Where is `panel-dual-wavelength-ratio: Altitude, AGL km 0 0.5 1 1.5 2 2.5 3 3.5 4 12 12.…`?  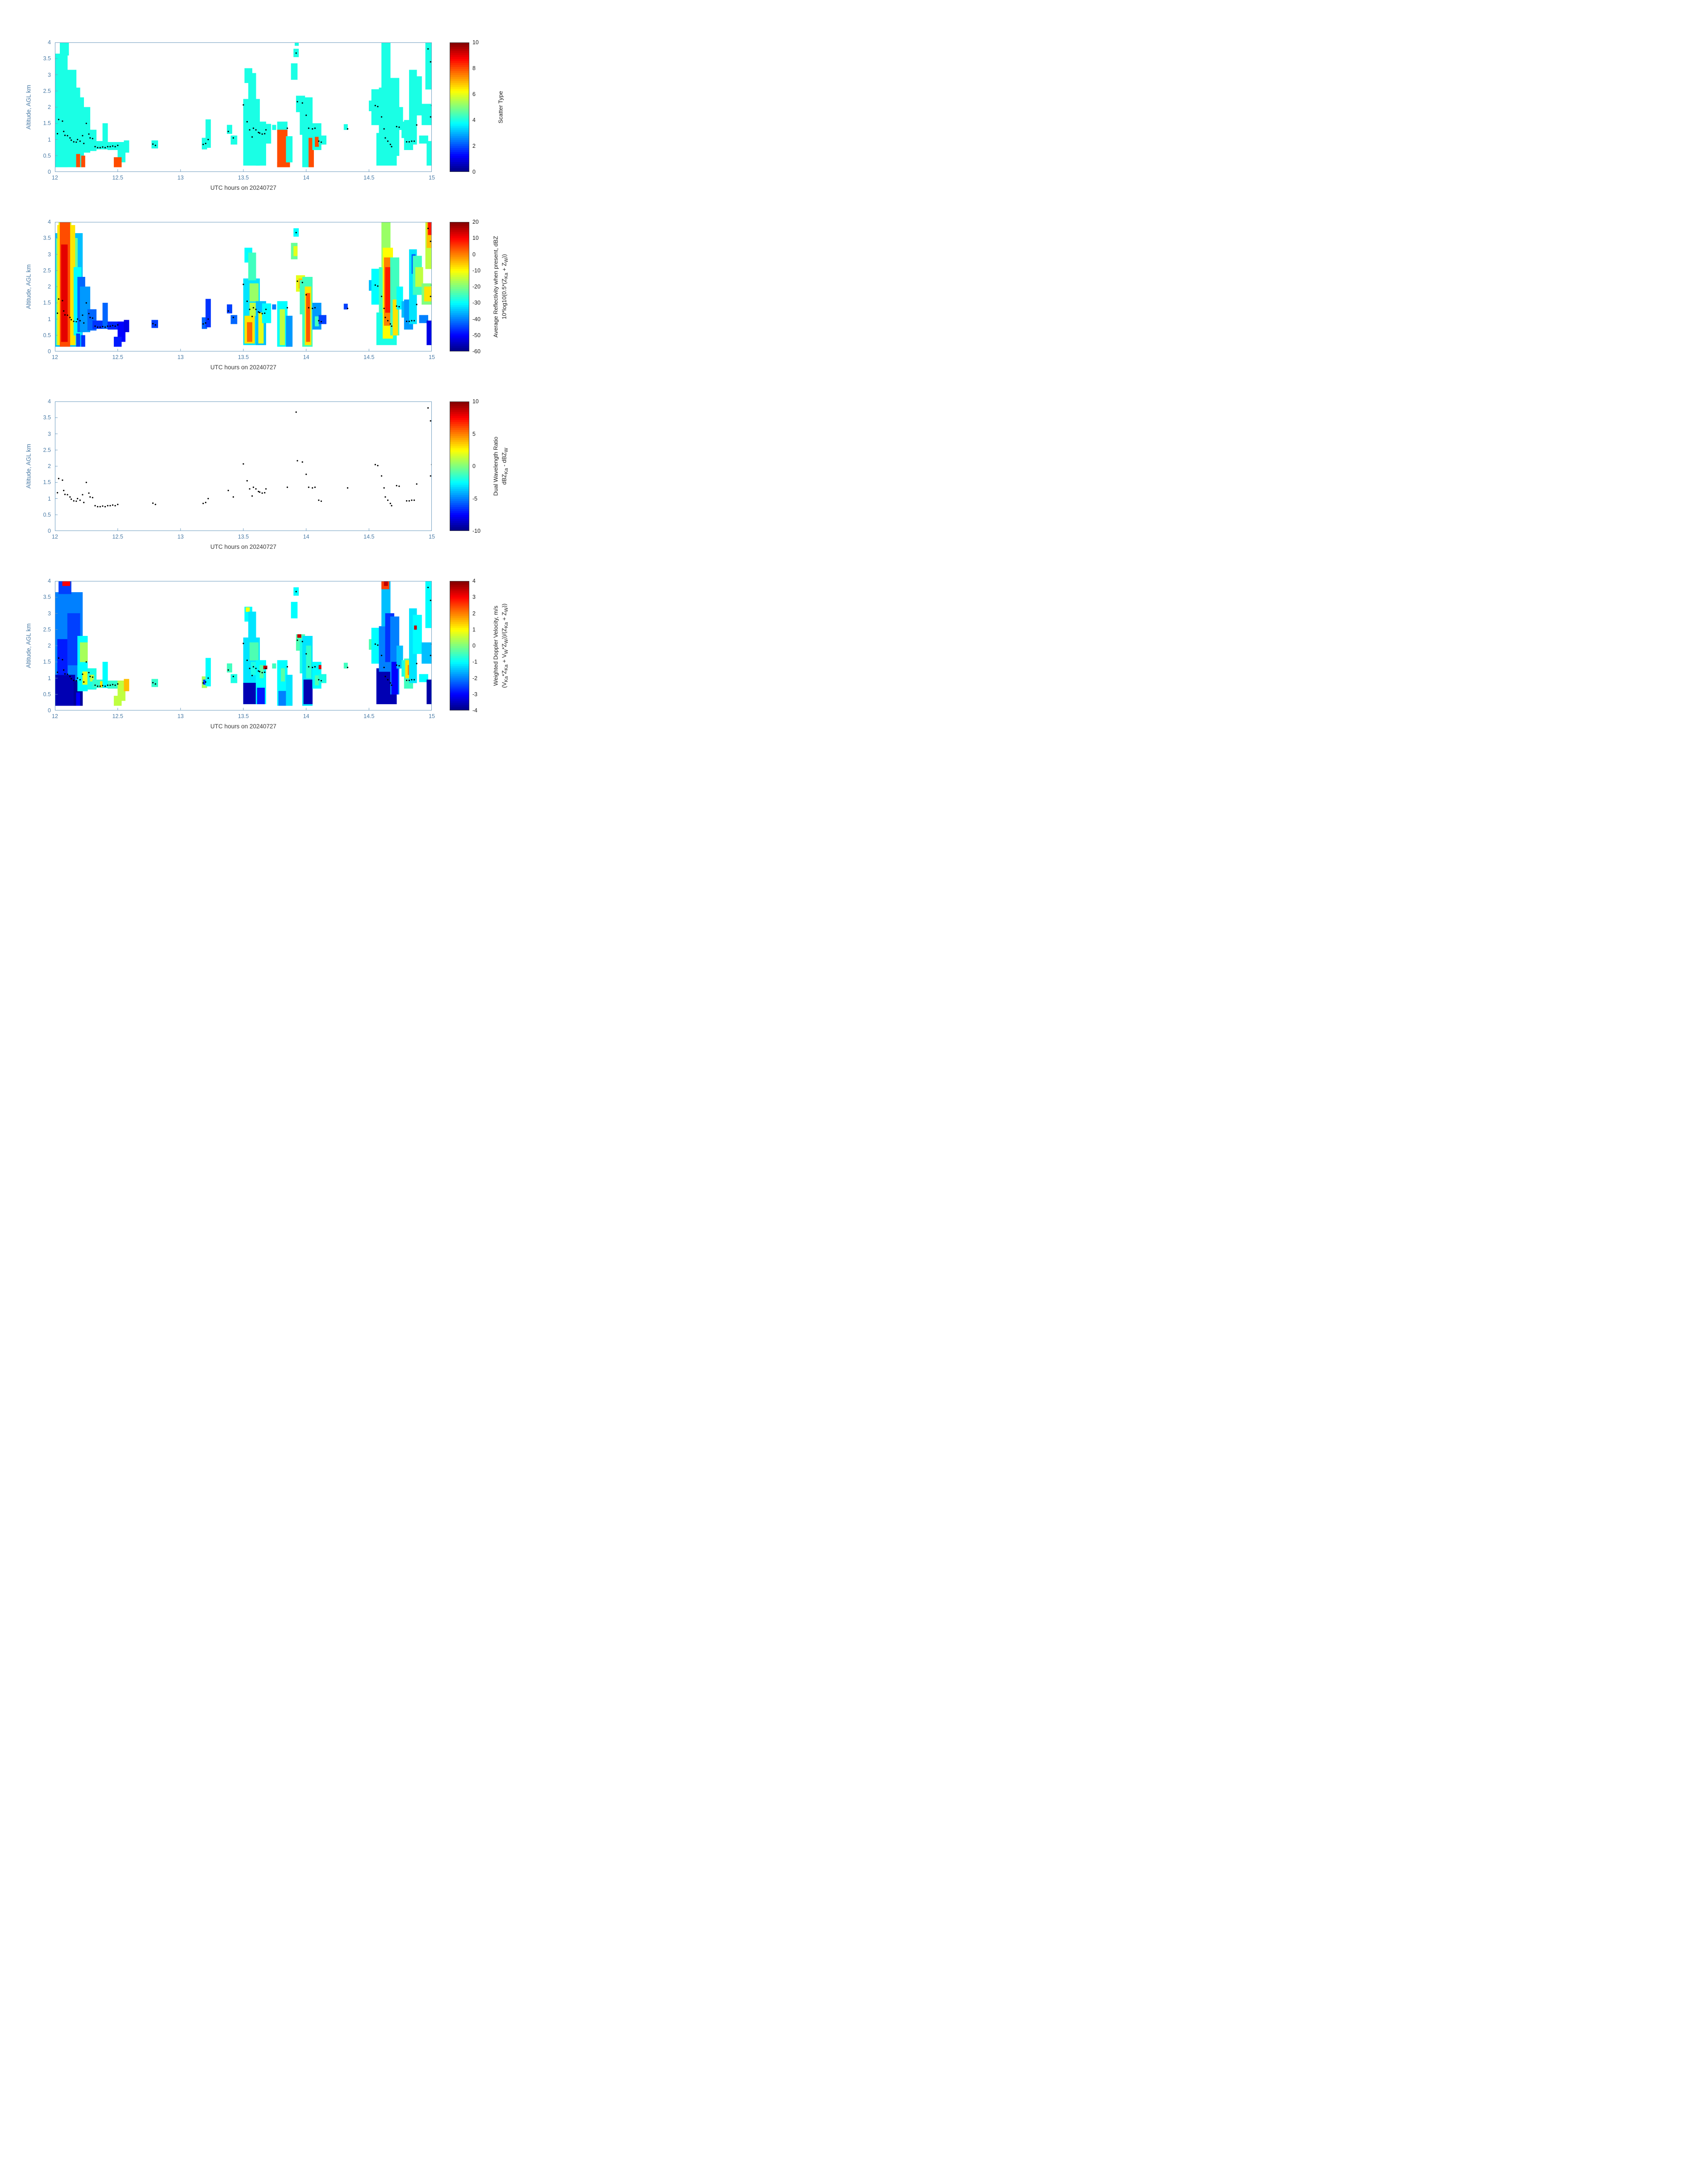
panel-dual-wavelength-ratio: Altitude, AGL km 0 0.5 1 1.5 2 2.5 3 3.5 4 12 12.… is located at coordinates (284, 480).